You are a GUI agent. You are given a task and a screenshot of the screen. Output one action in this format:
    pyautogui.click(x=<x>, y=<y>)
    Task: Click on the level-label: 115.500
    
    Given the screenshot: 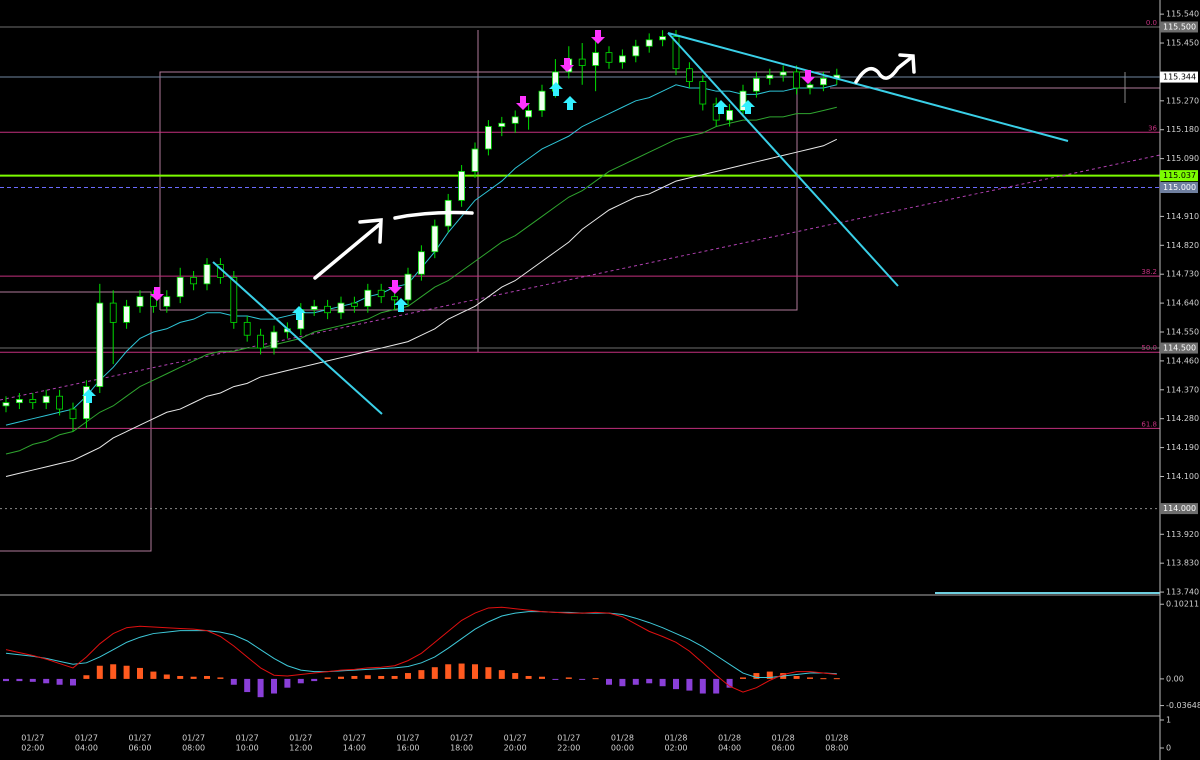 What is the action you would take?
    pyautogui.click(x=1179, y=26)
    